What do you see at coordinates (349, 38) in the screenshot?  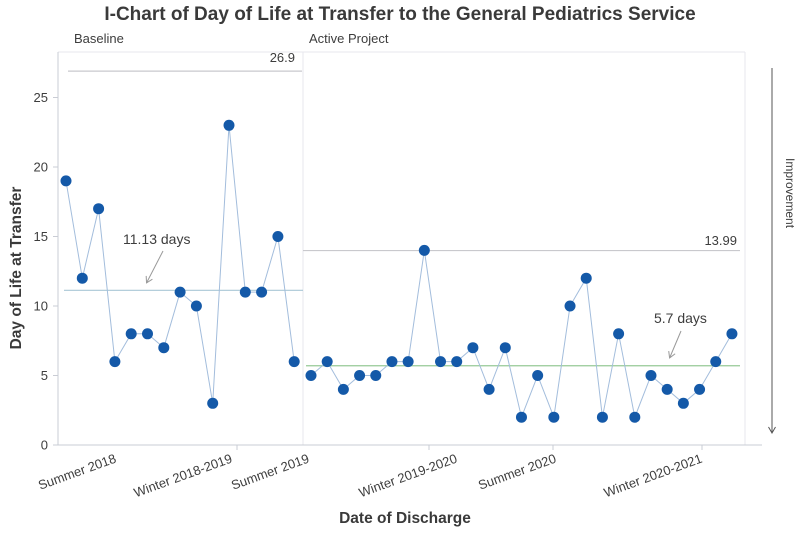 I see `panel-label-active-project: Active Project` at bounding box center [349, 38].